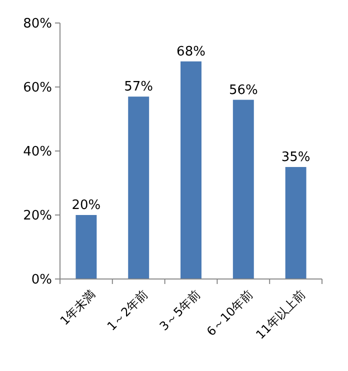  Describe the element at coordinates (280, 314) in the screenshot. I see `x-tick-label: 11年以上前` at that location.